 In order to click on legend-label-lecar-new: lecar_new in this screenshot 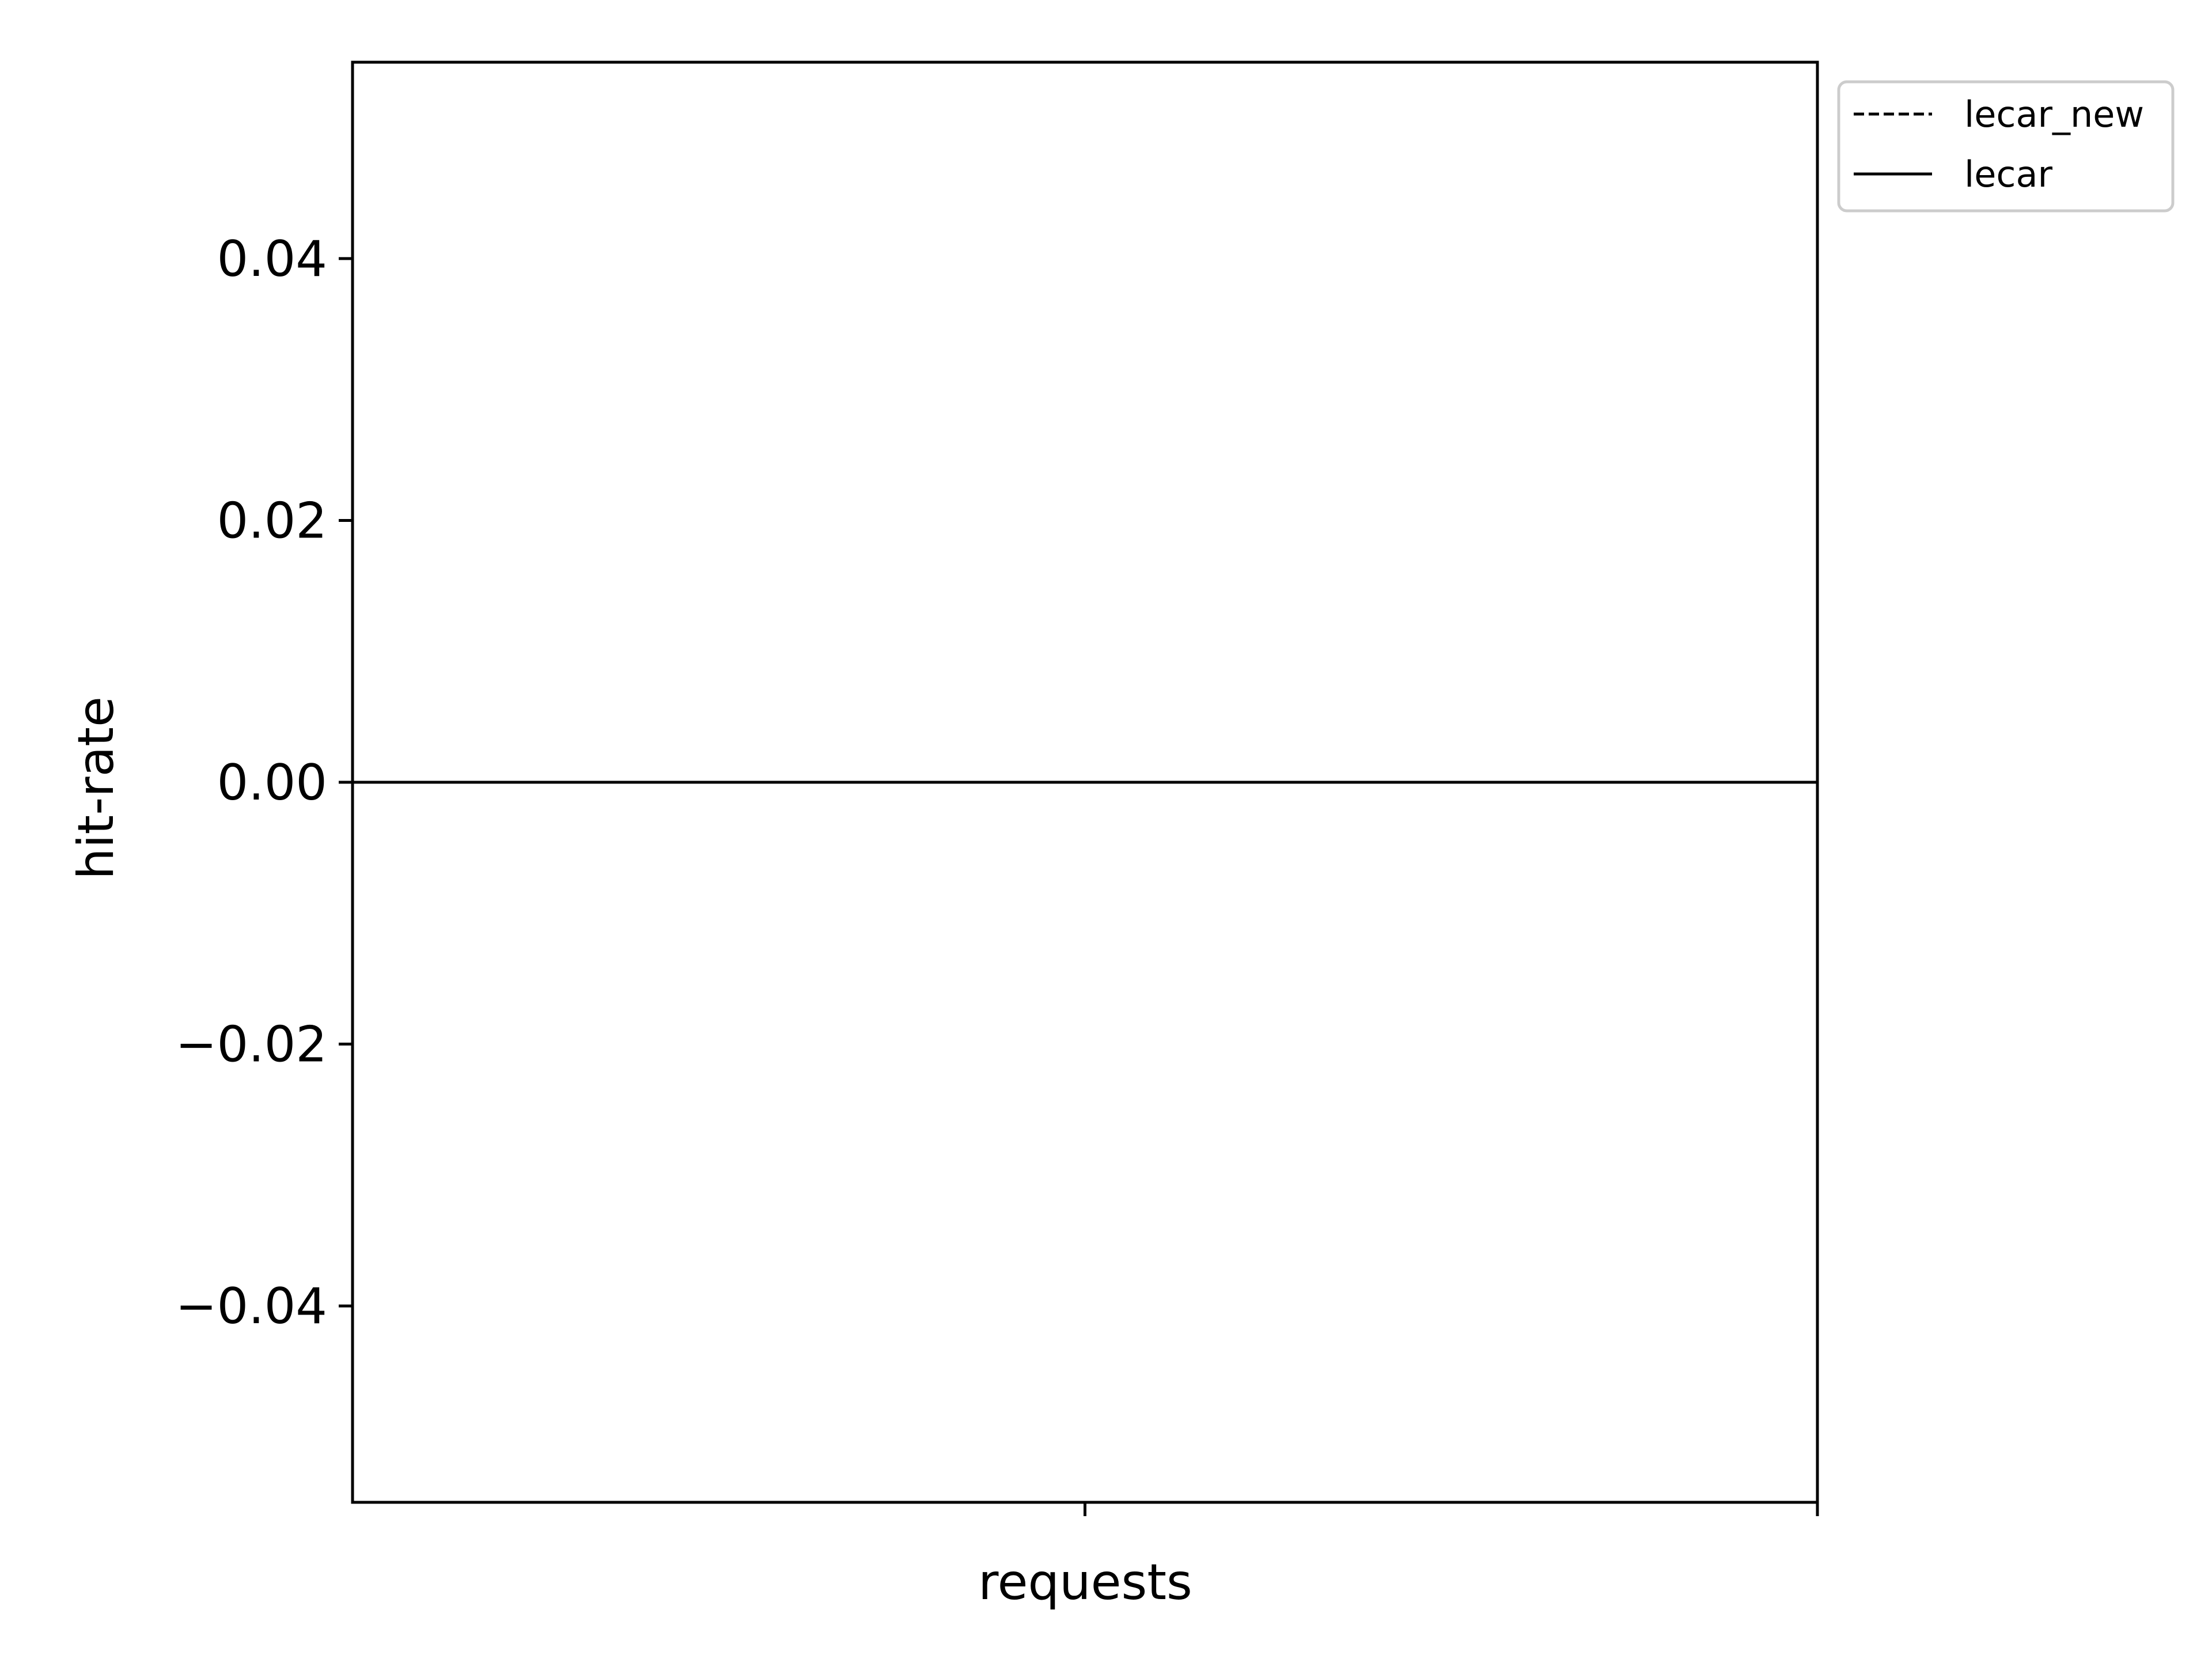, I will do `click(2054, 114)`.